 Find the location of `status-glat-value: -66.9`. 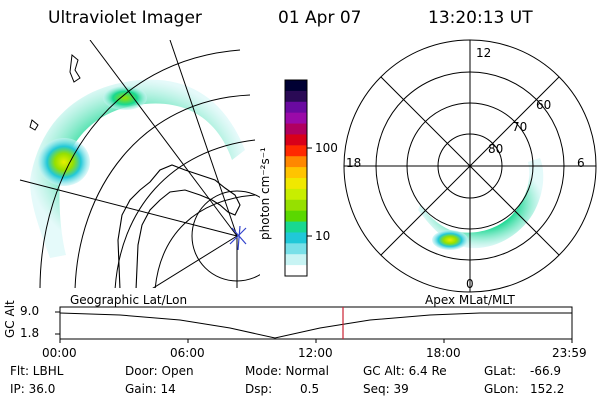

status-glat-value: -66.9 is located at coordinates (546, 371).